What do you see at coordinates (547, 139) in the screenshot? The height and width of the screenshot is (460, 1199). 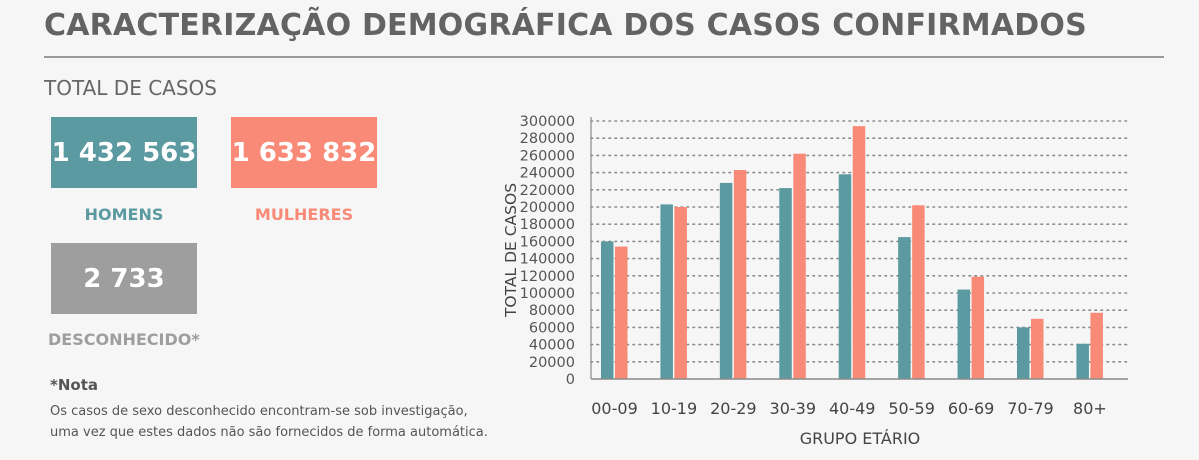 I see `y-tick-label: 280000` at bounding box center [547, 139].